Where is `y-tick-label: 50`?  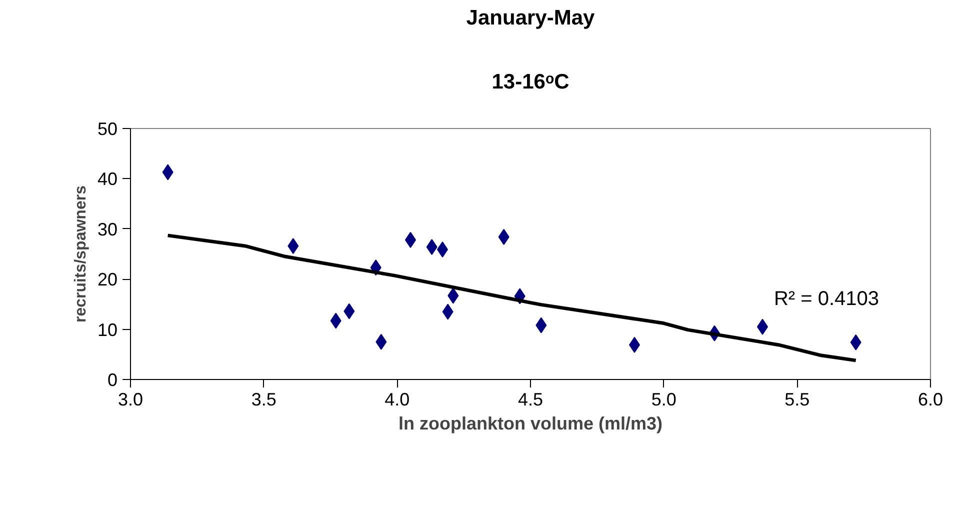 y-tick-label: 50 is located at coordinates (107, 129).